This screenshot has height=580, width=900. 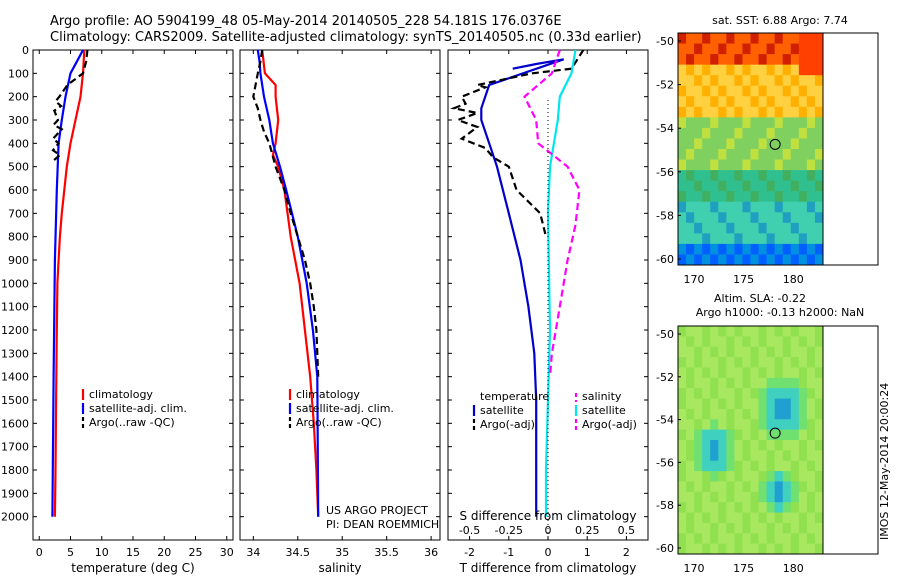 I want to click on x2tick-label: 0.5, so click(x=627, y=530).